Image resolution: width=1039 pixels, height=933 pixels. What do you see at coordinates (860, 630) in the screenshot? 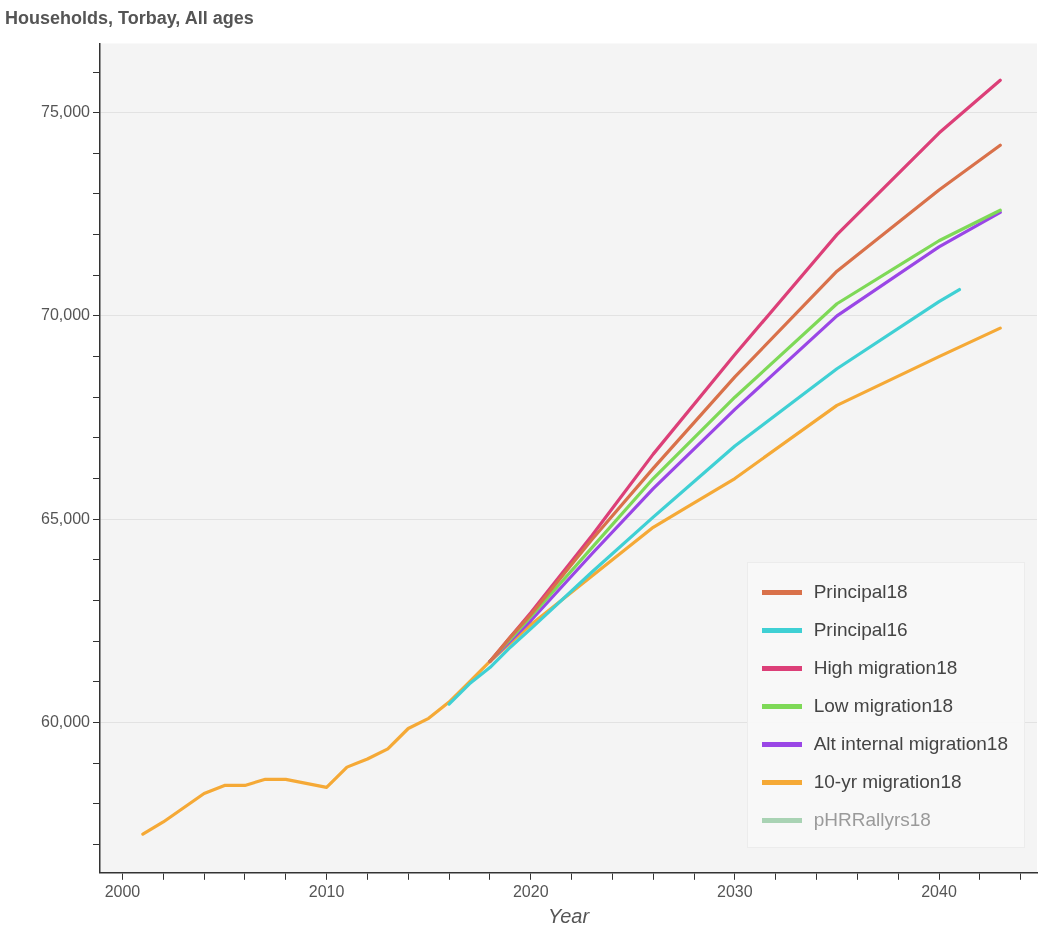
I see `legend-label: Principal16` at bounding box center [860, 630].